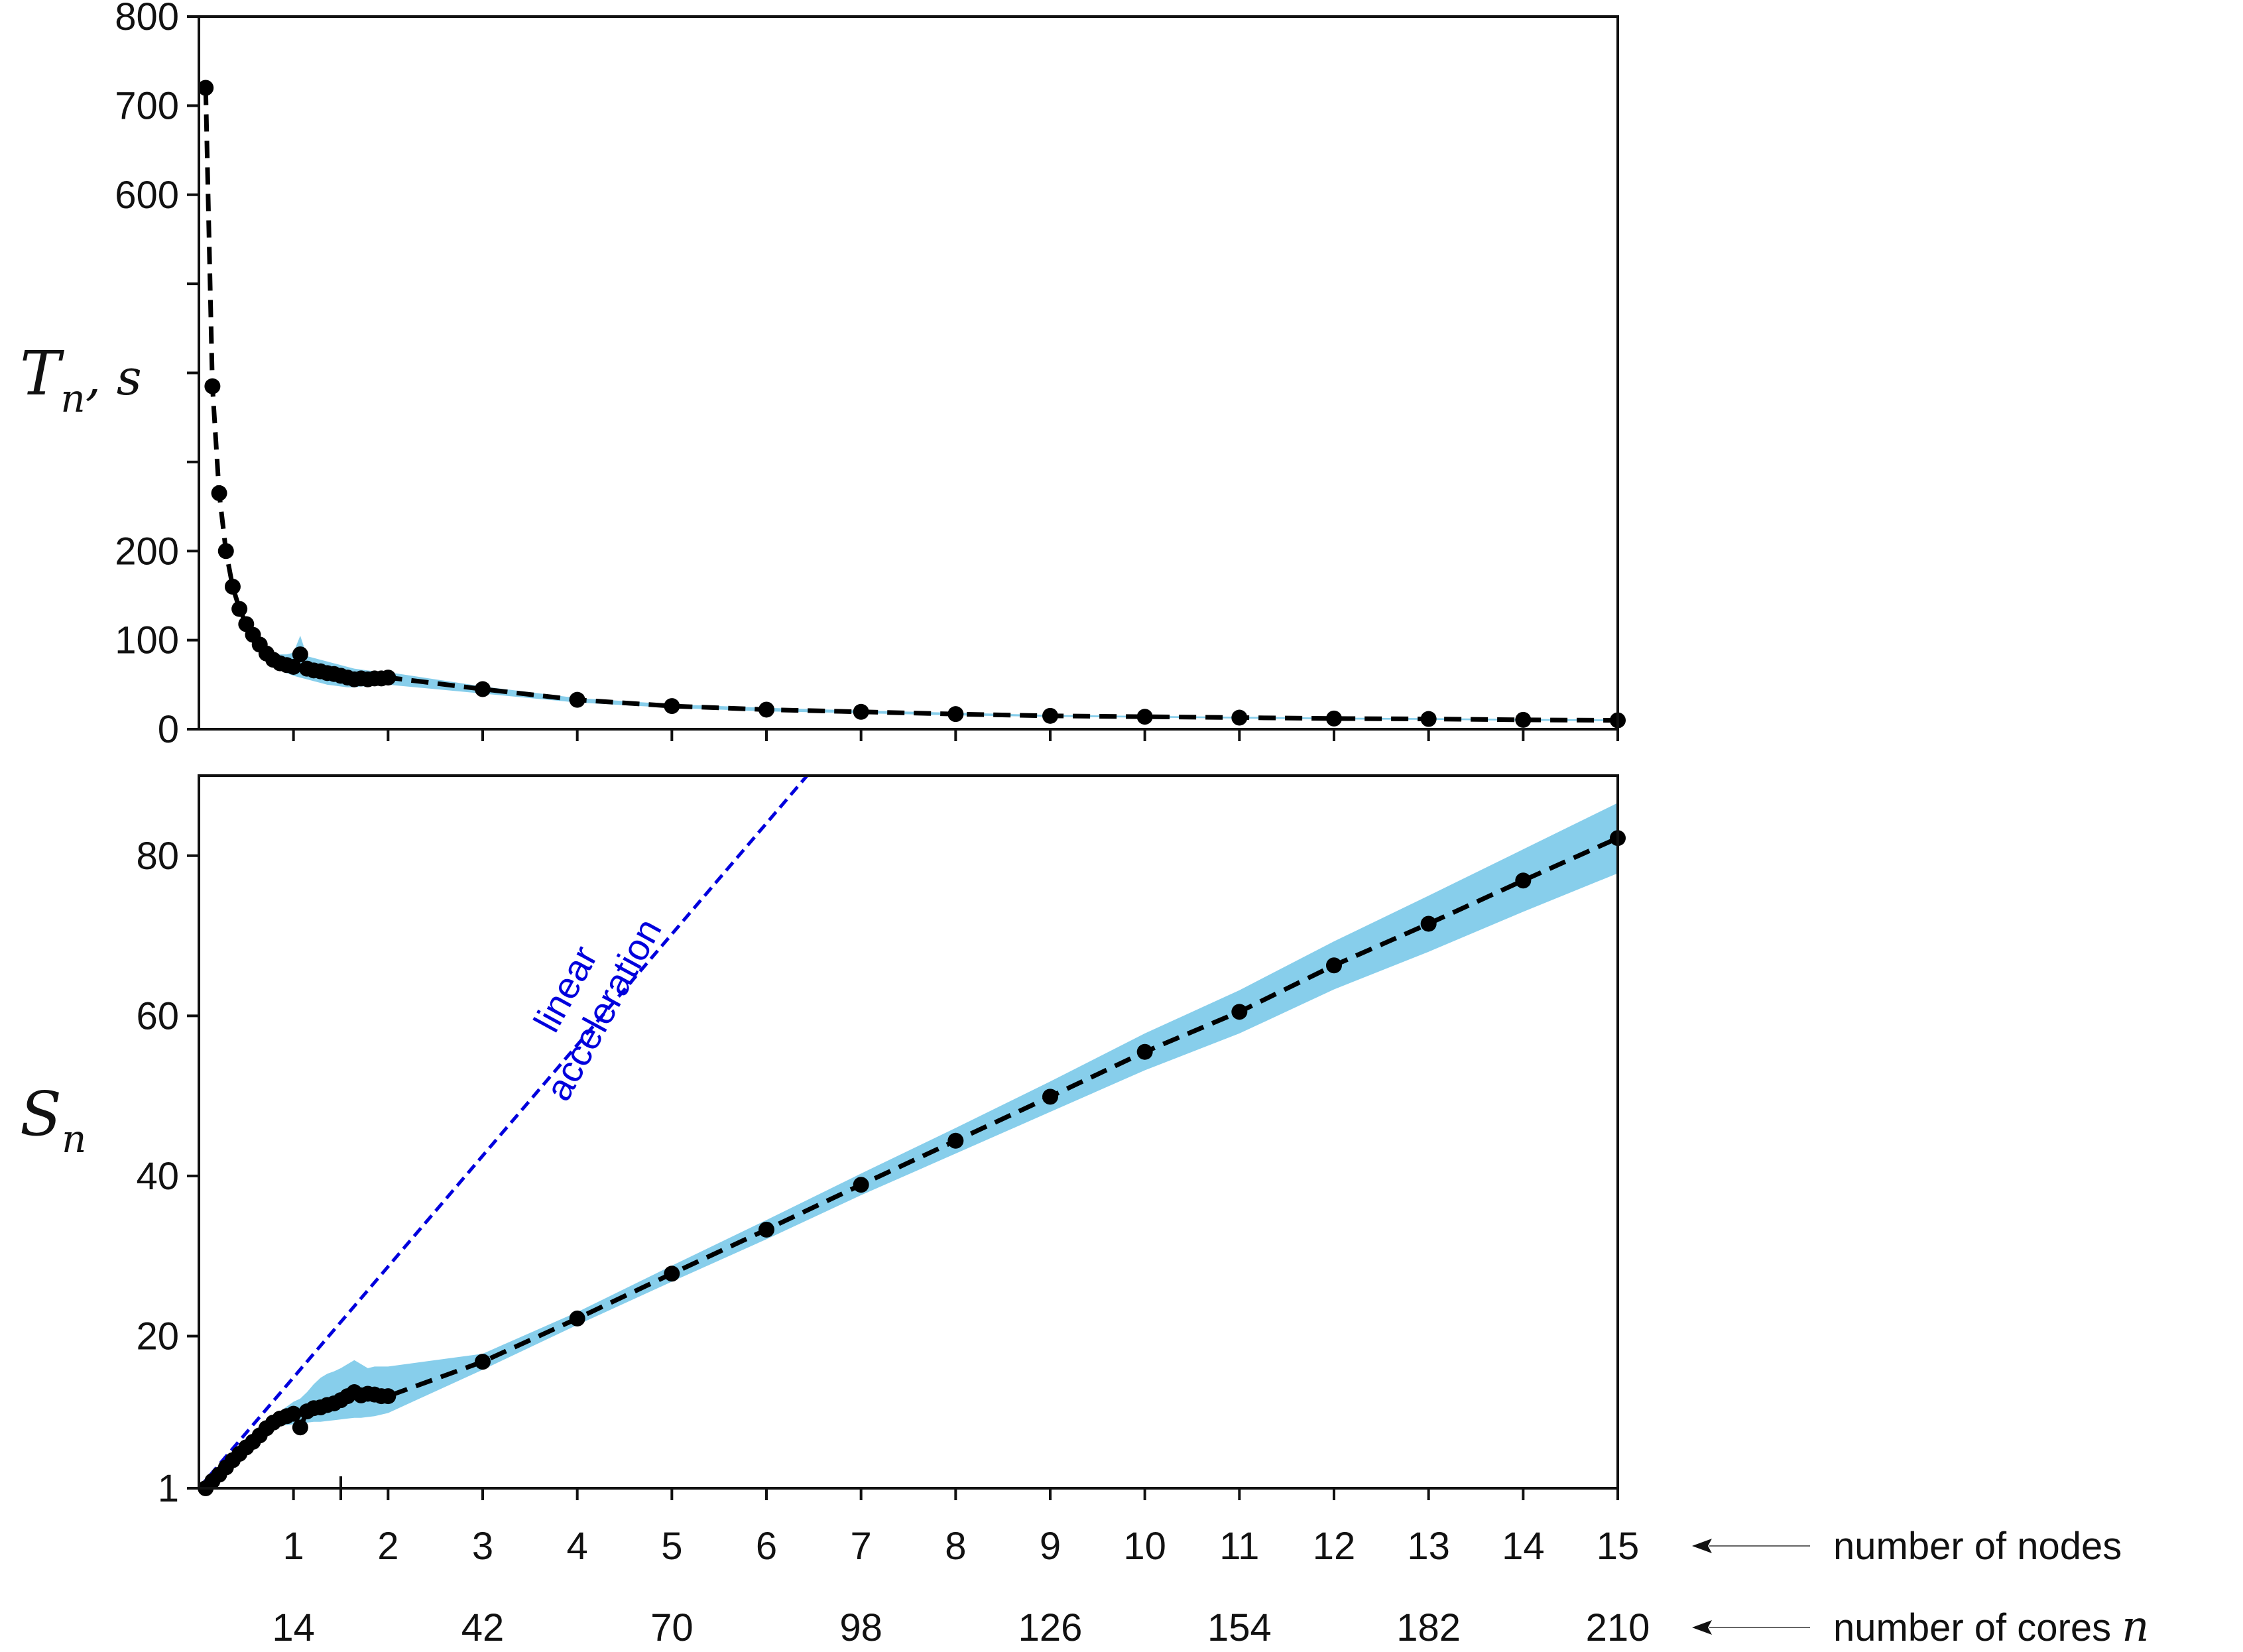 The height and width of the screenshot is (1652, 2243). I want to click on core-count-label: 182, so click(1428, 1627).